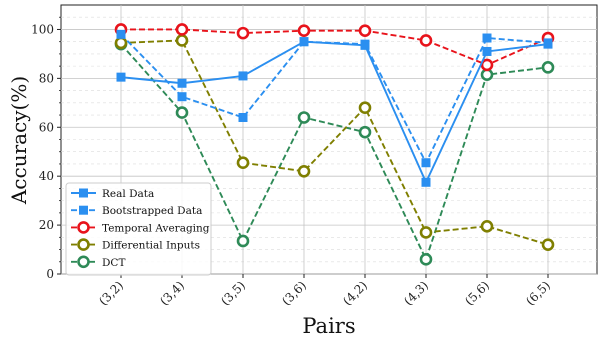 The image size is (609, 340). Describe the element at coordinates (477, 293) in the screenshot. I see `x-tick-label: (5,6)` at that location.